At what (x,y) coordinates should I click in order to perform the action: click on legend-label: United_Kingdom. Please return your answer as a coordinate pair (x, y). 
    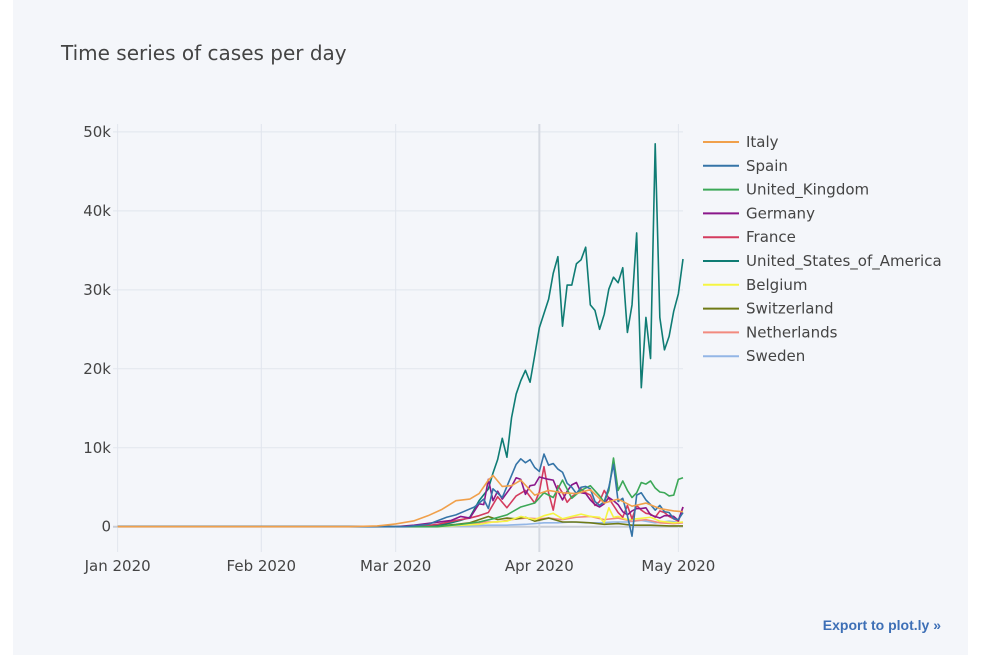
    Looking at the image, I should click on (807, 190).